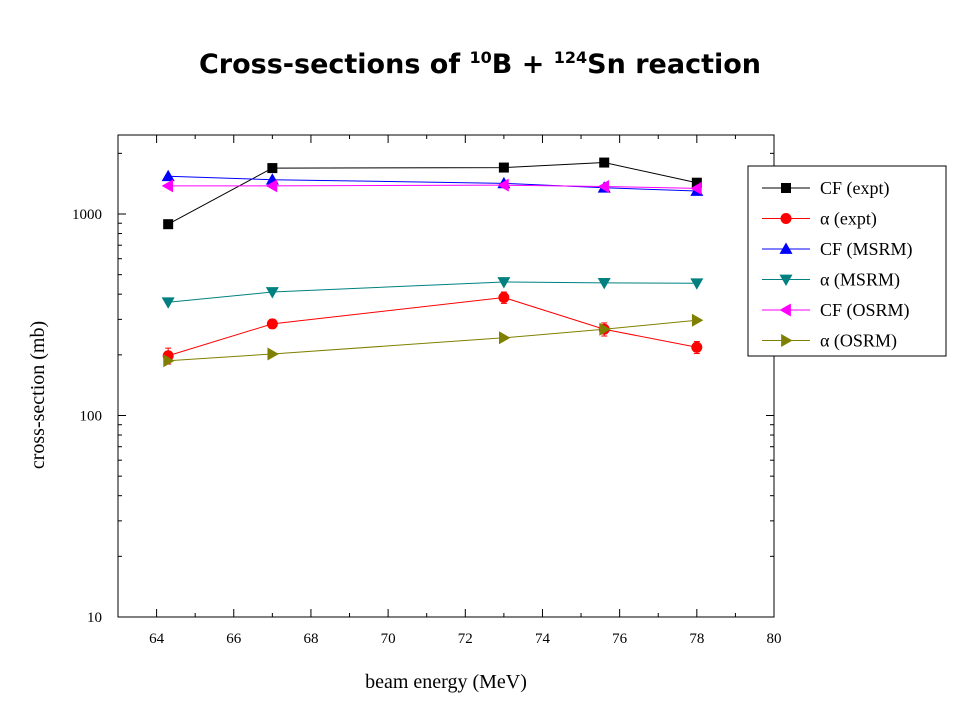  I want to click on legend-label: α (MSRM), so click(860, 280).